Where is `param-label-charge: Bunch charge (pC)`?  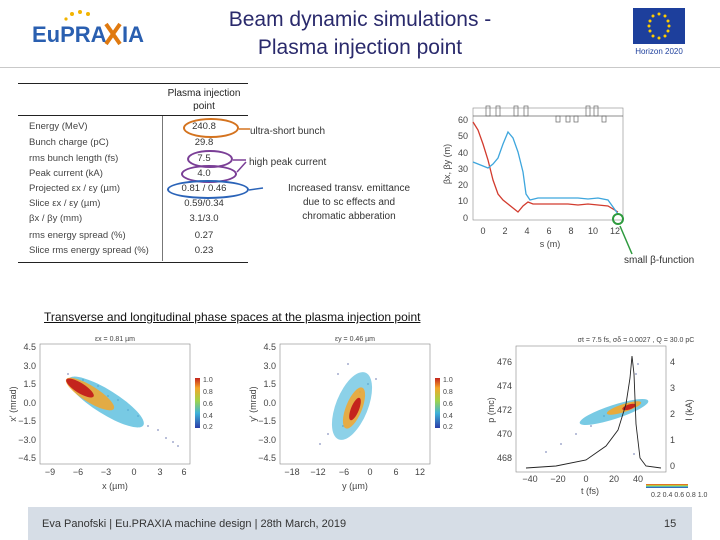
param-label-charge: Bunch charge (pC) is located at coordinates (69, 142).